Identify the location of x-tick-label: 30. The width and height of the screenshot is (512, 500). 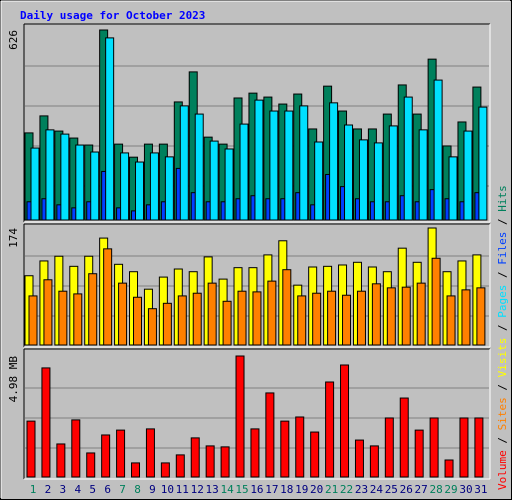
(465, 489).